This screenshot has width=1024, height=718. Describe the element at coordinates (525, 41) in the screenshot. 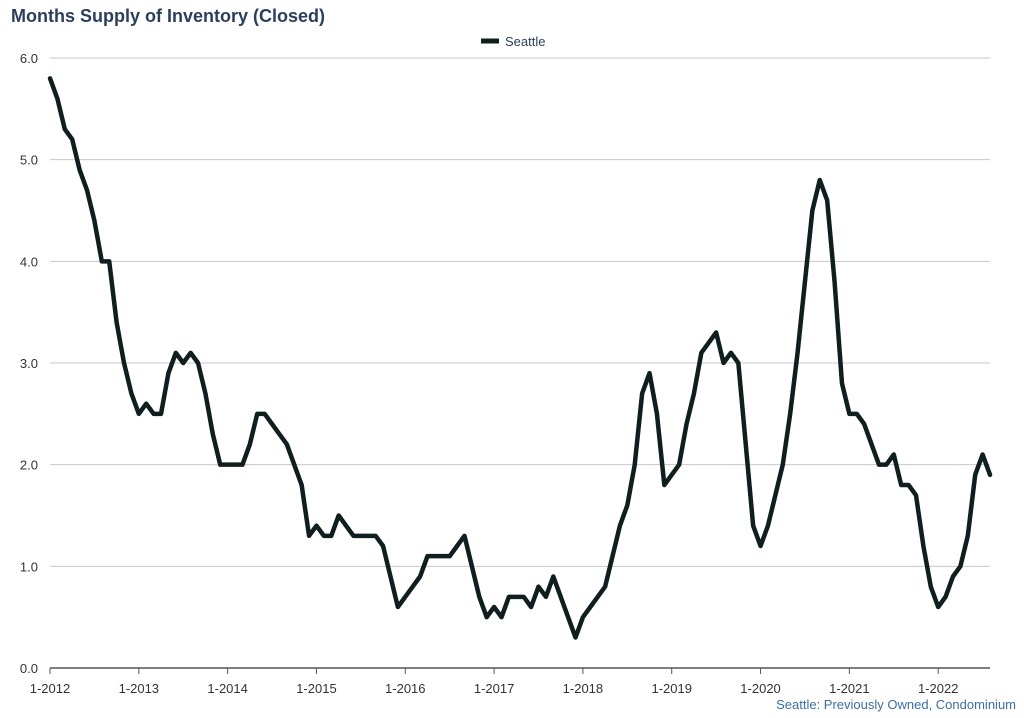

I see `legend-label-seattle: Seattle` at that location.